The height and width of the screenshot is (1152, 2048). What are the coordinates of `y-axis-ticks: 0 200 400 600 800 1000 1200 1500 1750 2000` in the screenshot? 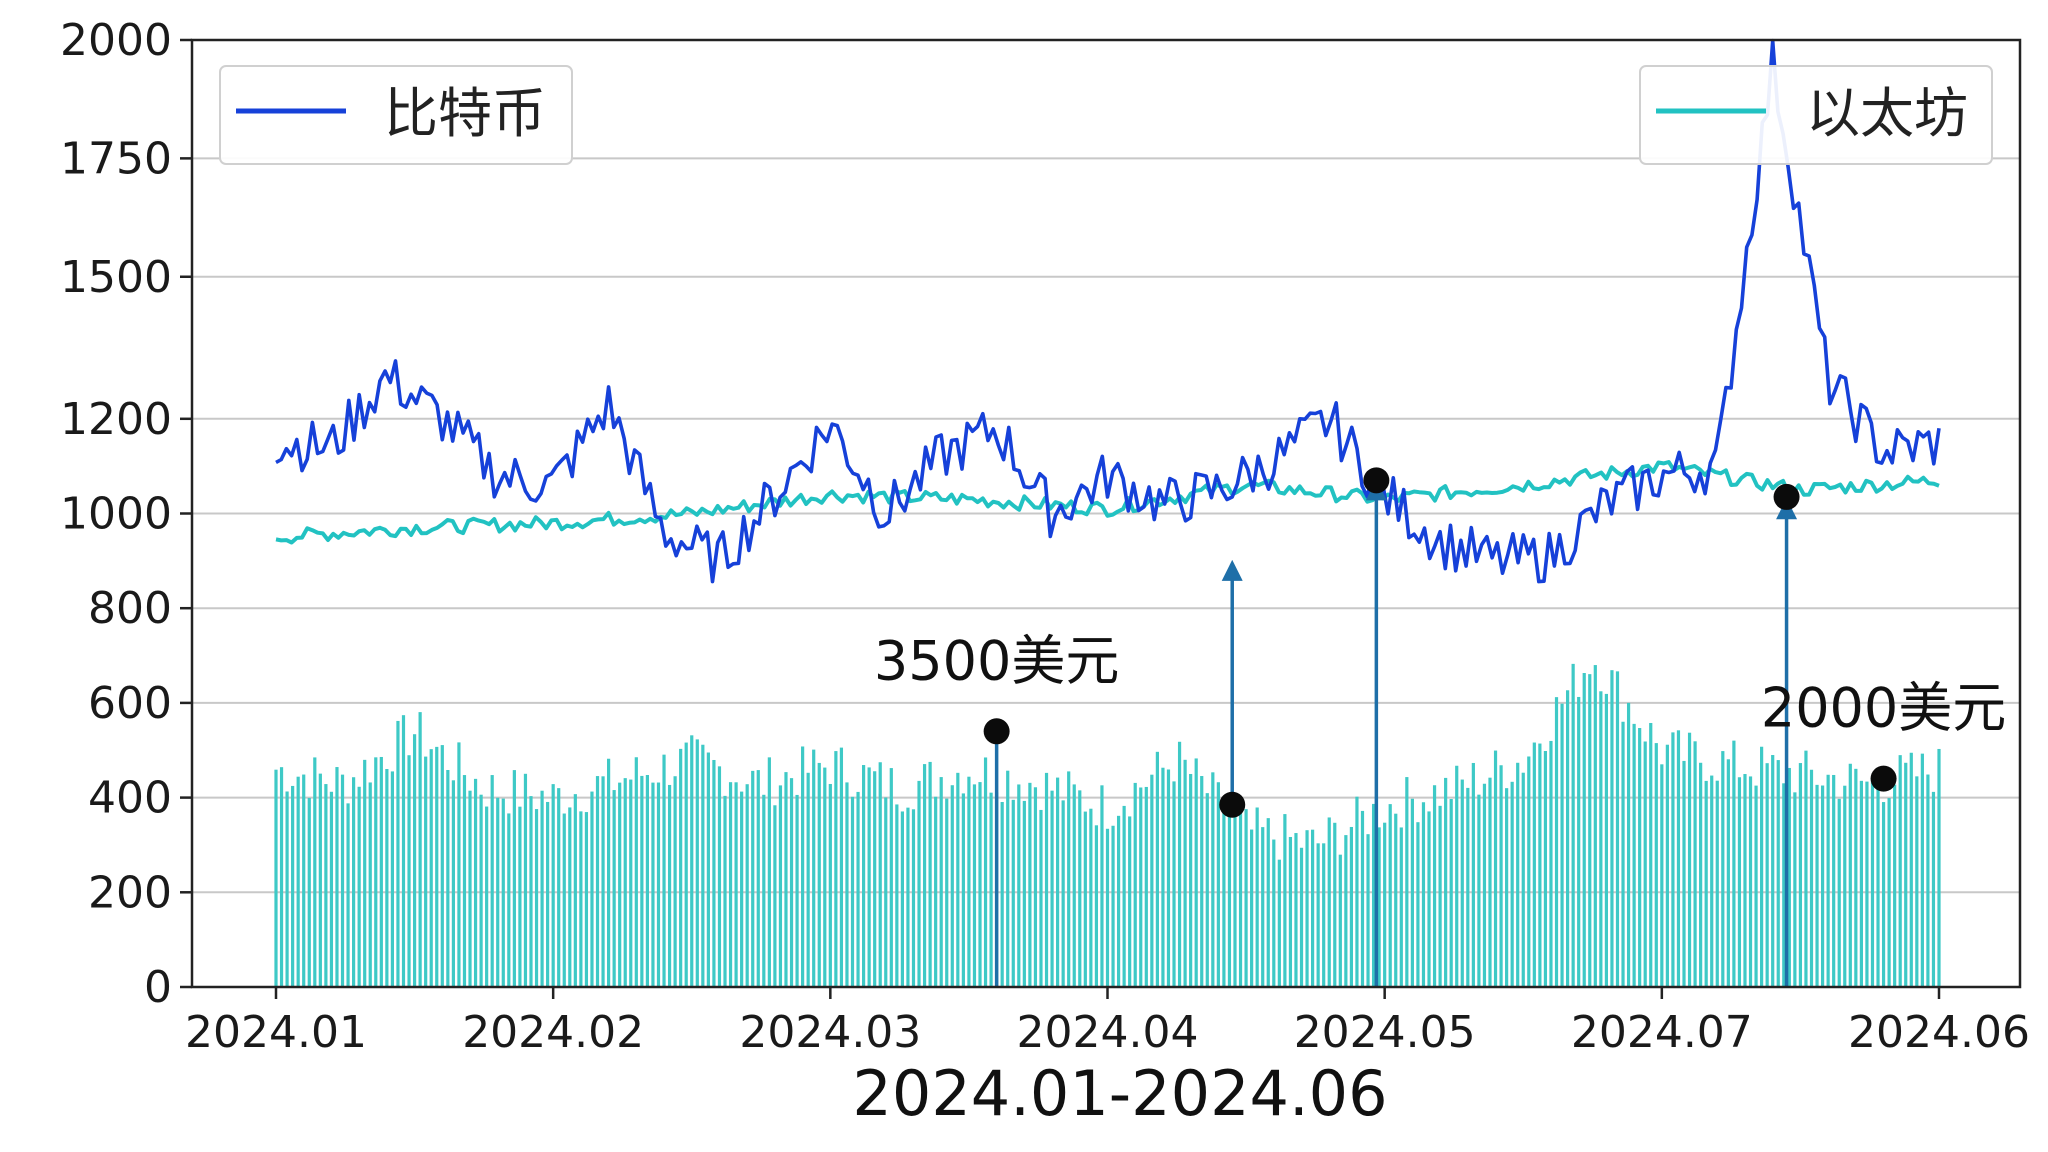 It's located at (126, 514).